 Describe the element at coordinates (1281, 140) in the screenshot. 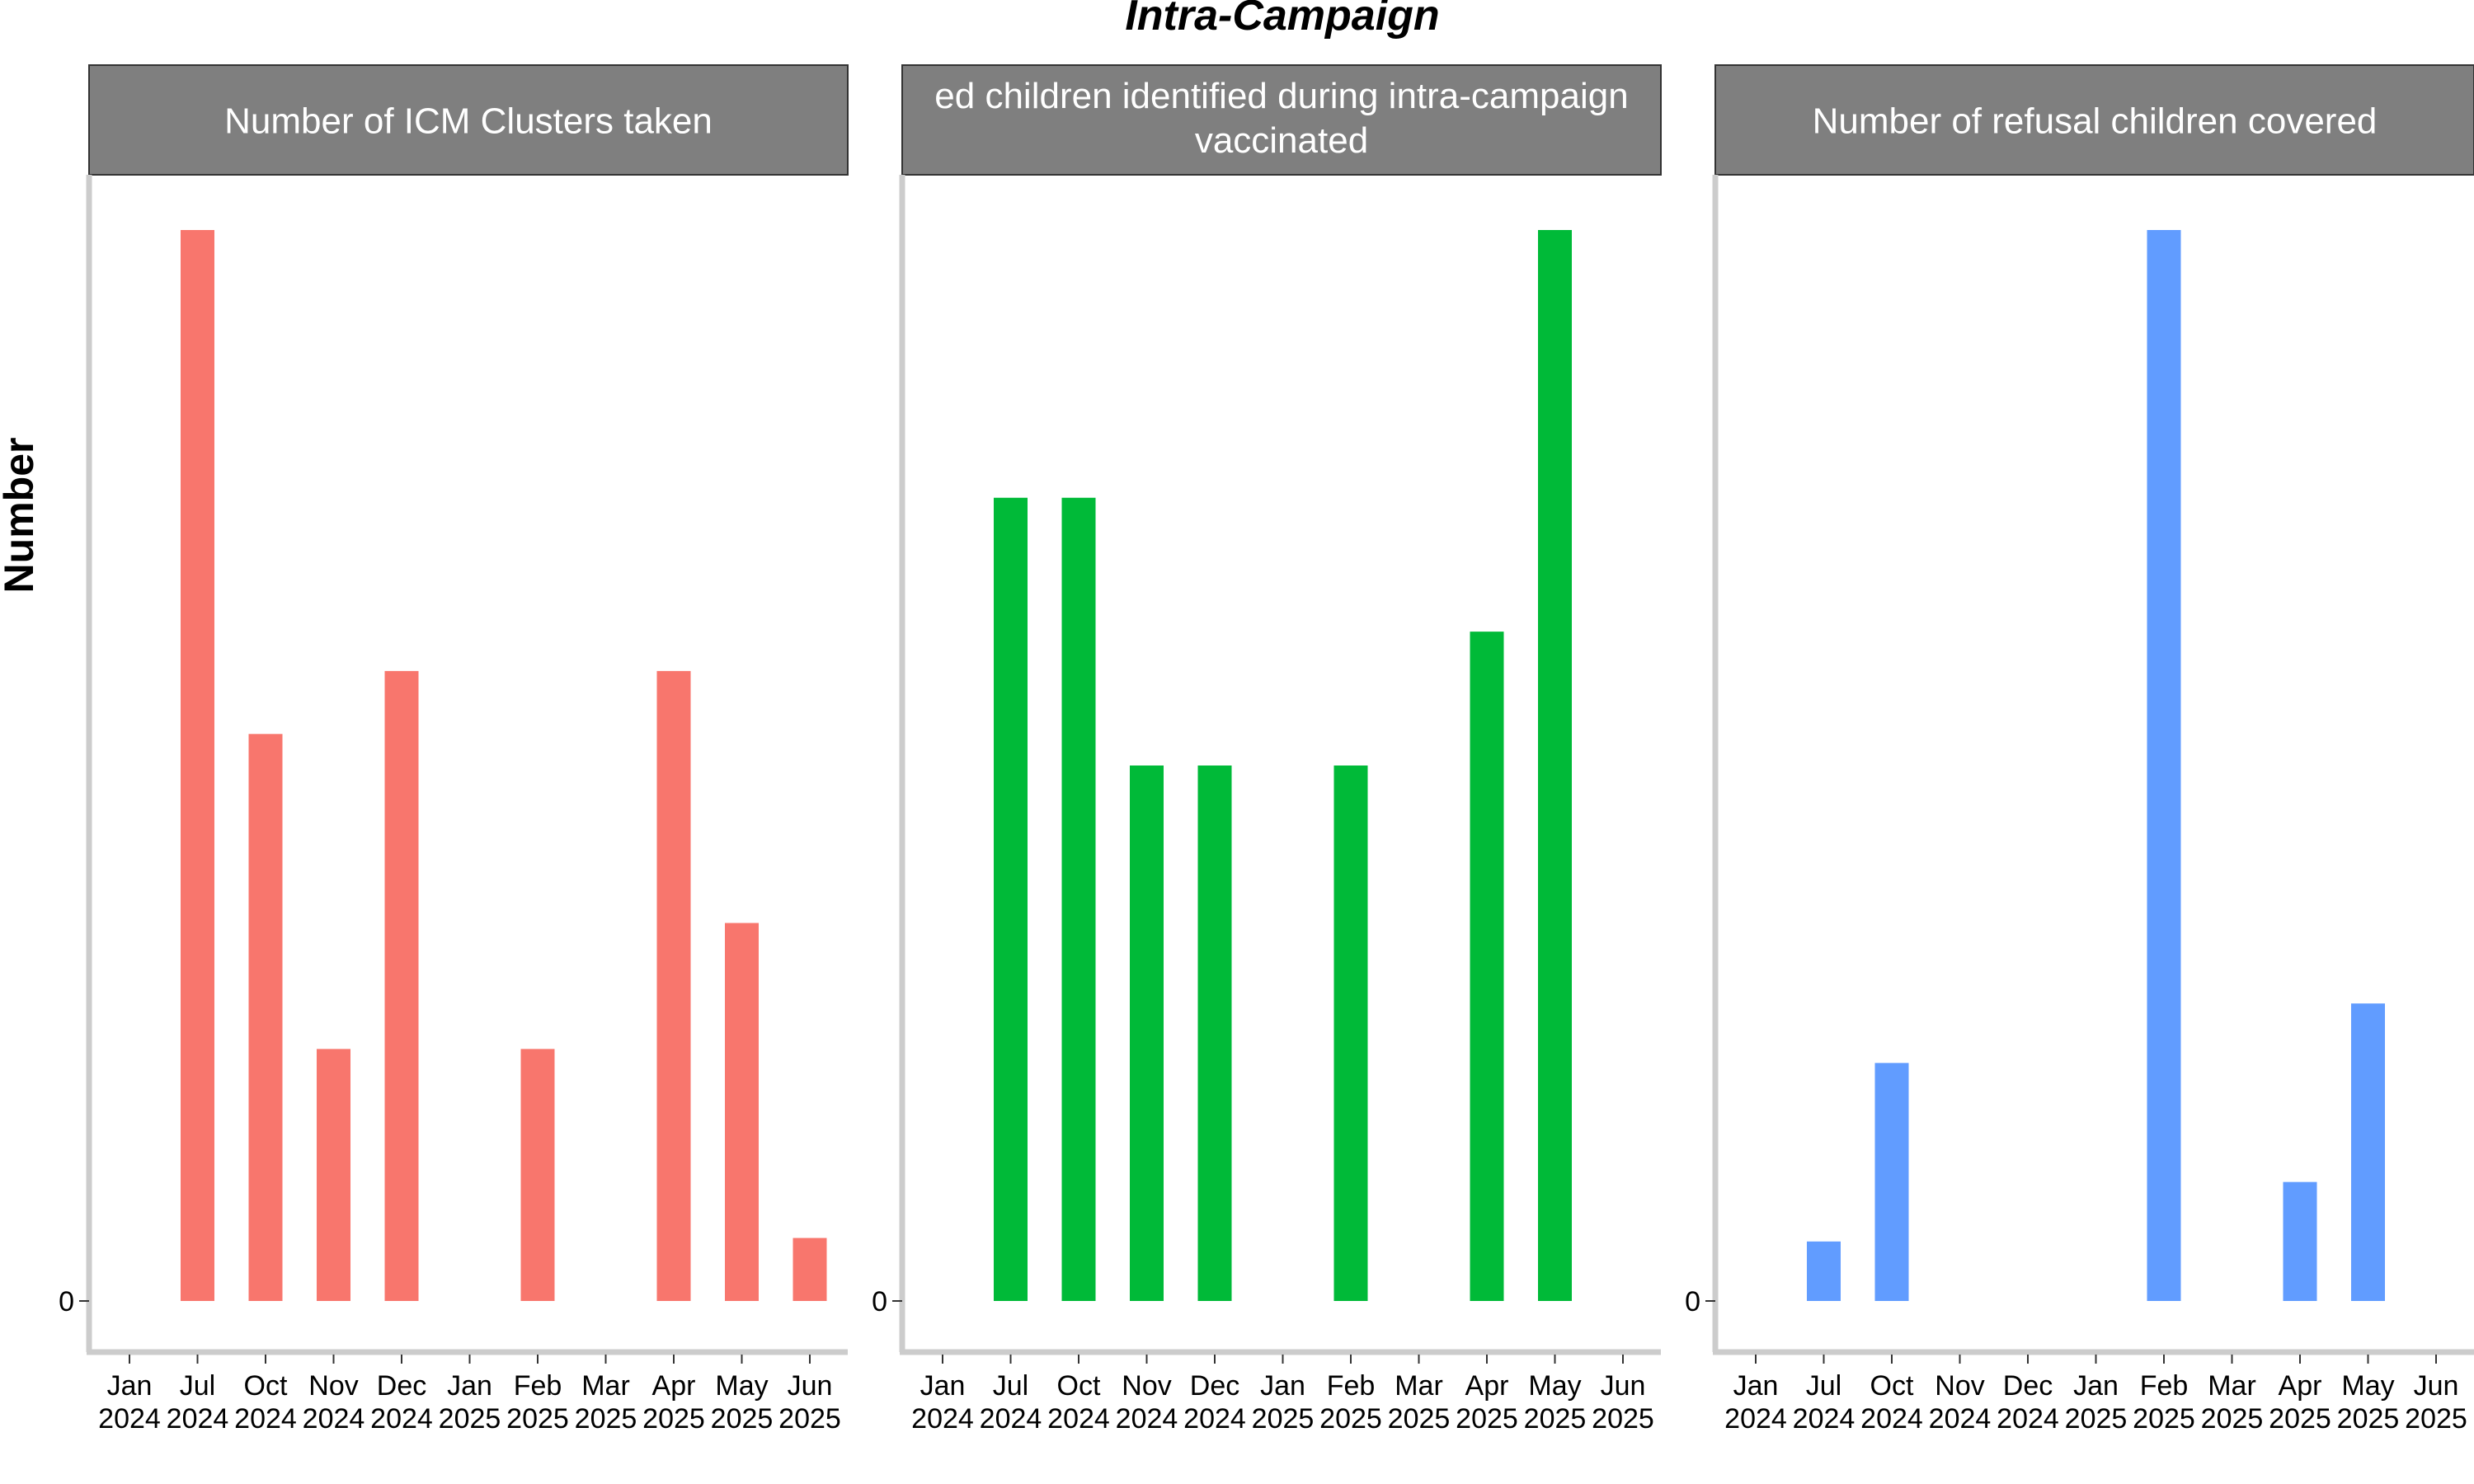

I see `facet-strip-title-line: vaccinated` at that location.